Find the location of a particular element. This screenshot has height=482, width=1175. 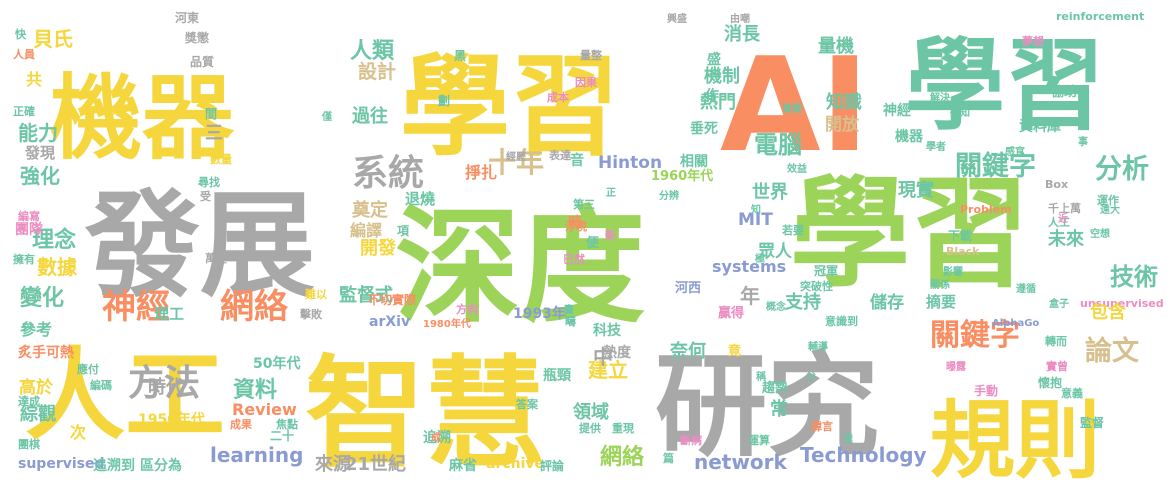

cloud-word: 十年 is located at coordinates (516, 162).